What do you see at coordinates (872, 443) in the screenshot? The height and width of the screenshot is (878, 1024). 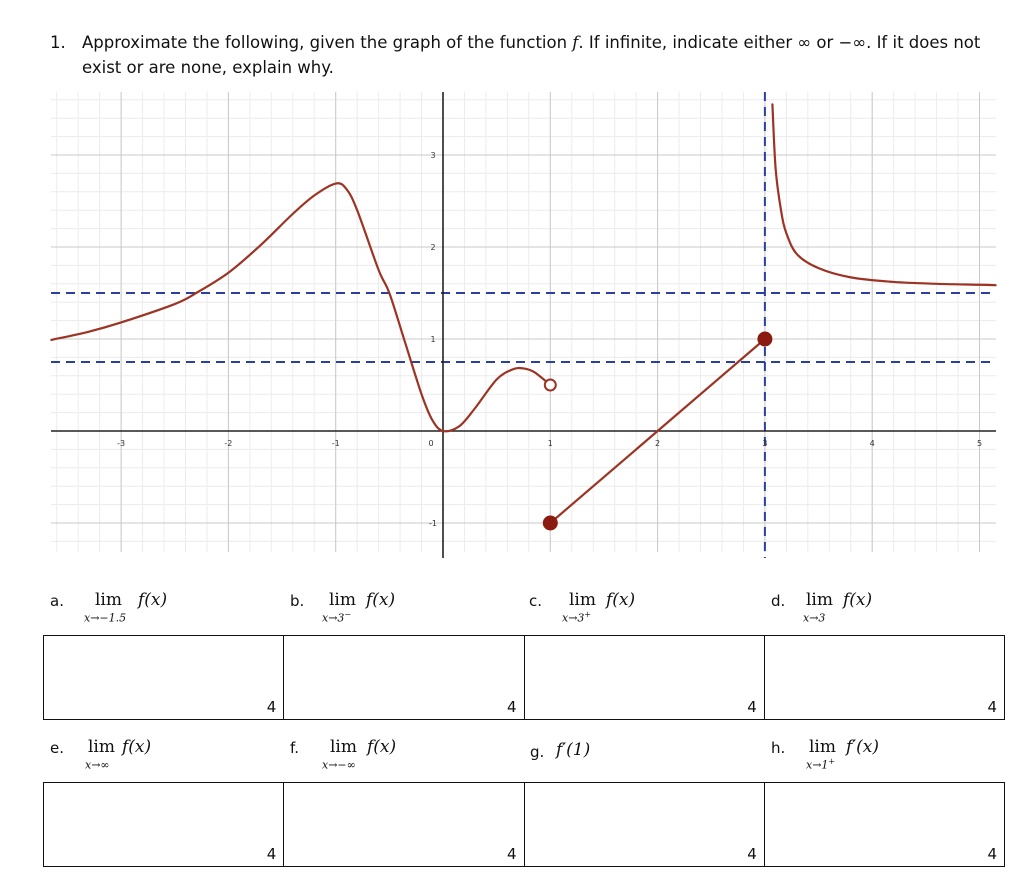 I see `x-tick-label: 4` at bounding box center [872, 443].